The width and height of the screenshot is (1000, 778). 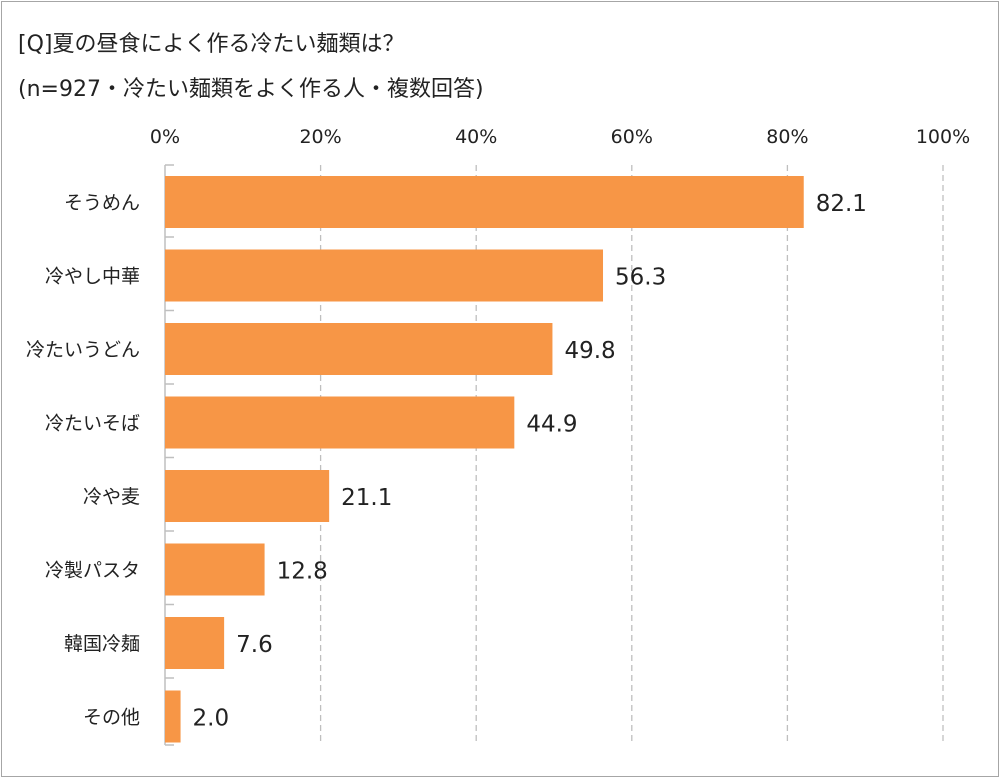 What do you see at coordinates (102, 203) in the screenshot?
I see `category-label: そうめん` at bounding box center [102, 203].